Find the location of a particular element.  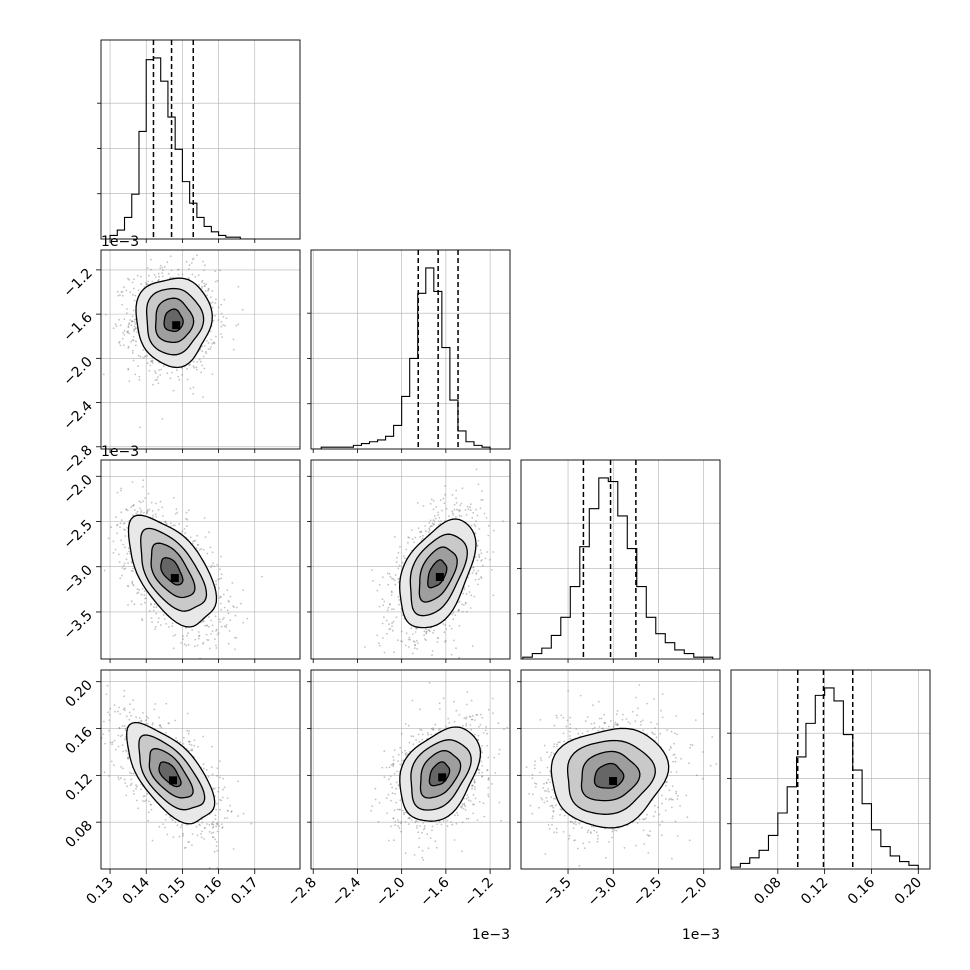

x-tick-label-p3: 0.12 is located at coordinates (814, 891).